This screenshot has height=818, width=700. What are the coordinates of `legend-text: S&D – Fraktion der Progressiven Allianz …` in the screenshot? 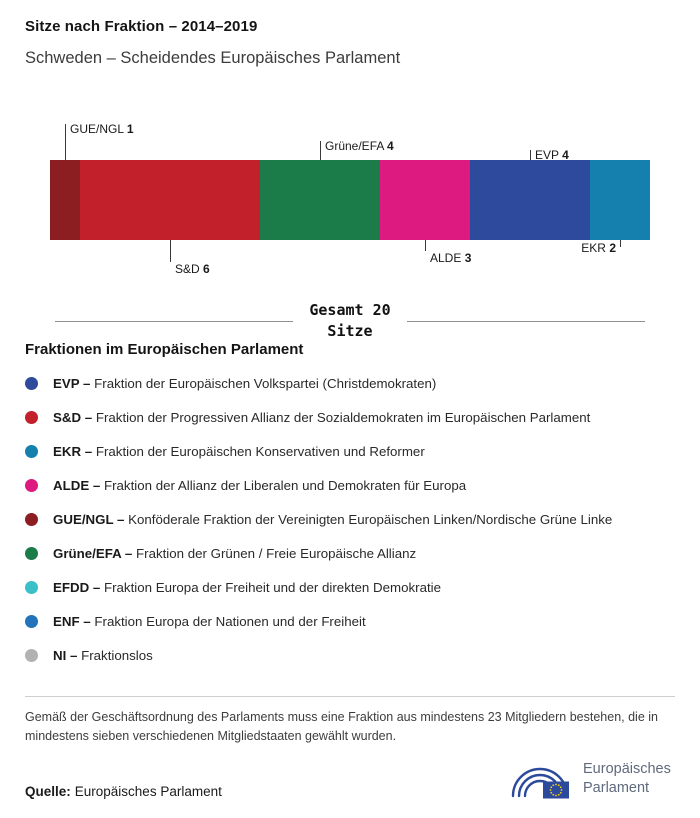 It's located at (322, 417).